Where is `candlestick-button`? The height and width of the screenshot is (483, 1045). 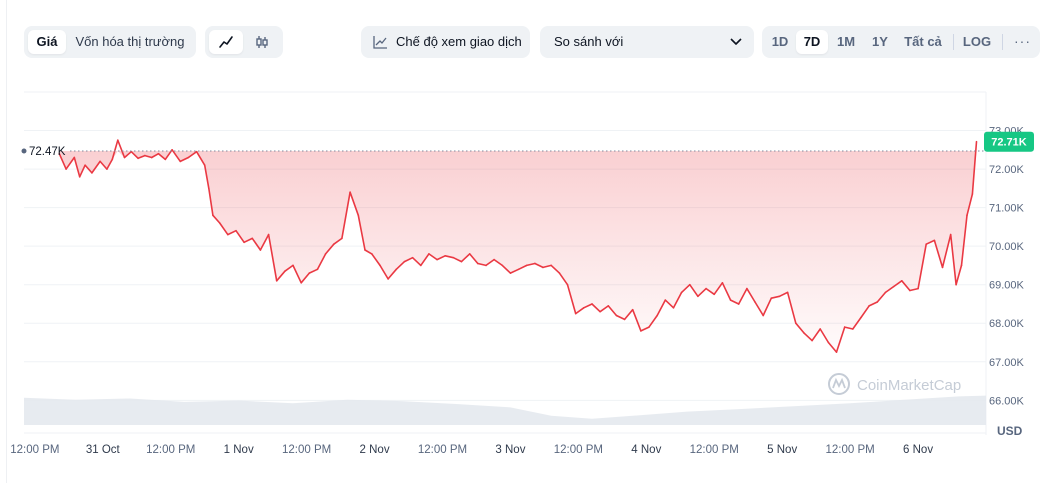 candlestick-button is located at coordinates (262, 42).